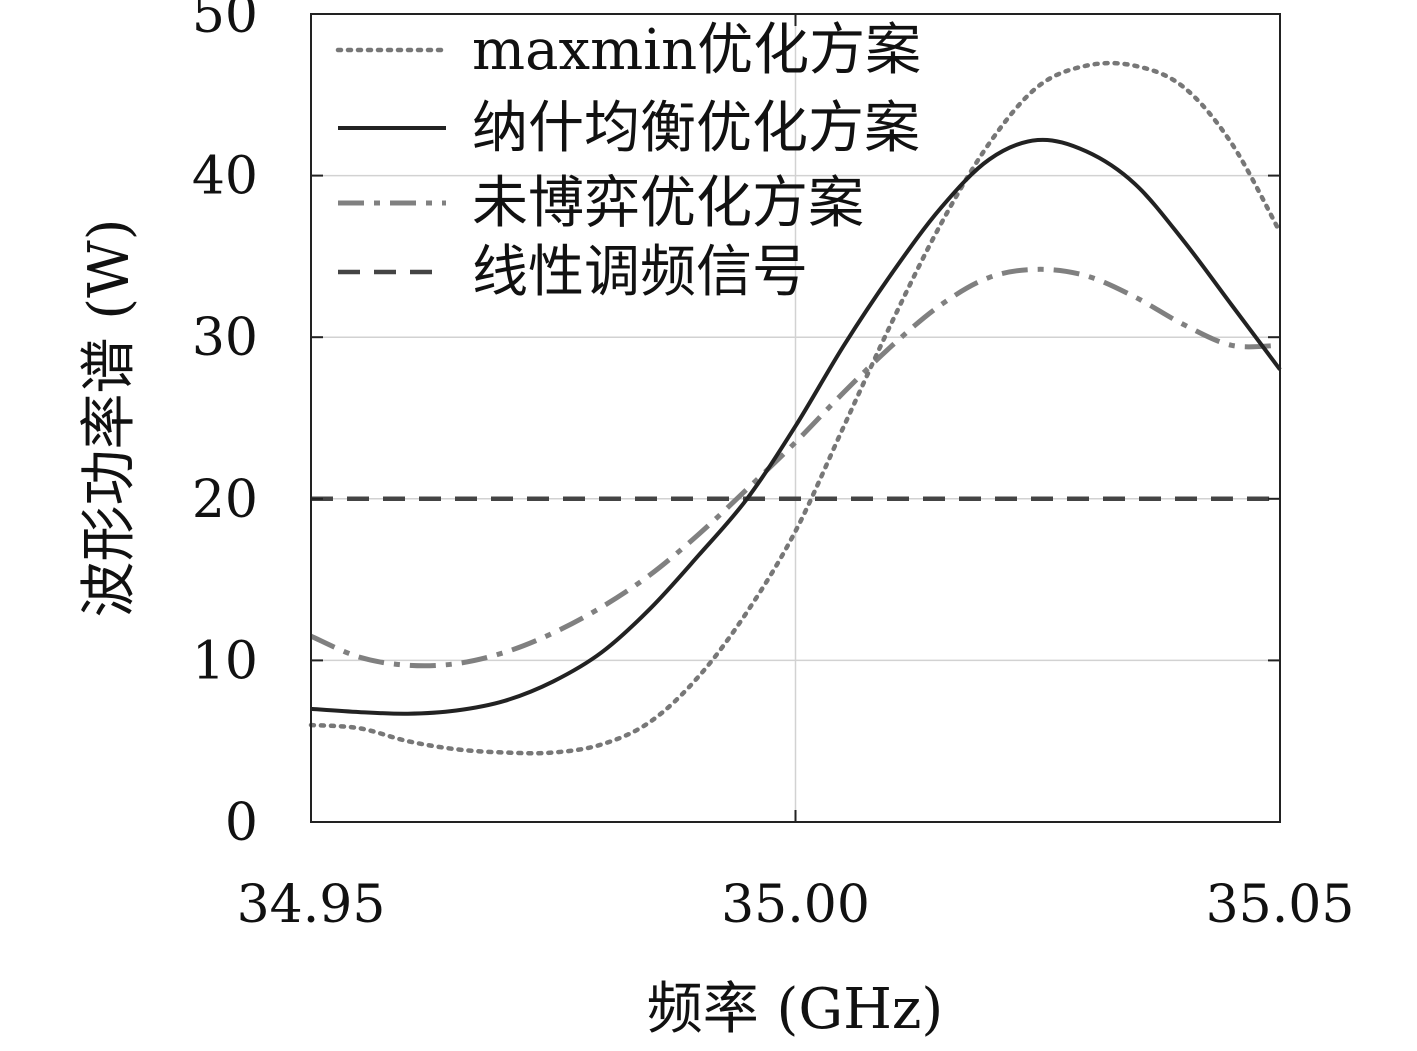 The width and height of the screenshot is (1417, 1051). Describe the element at coordinates (795, 1009) in the screenshot. I see `x-axis-label: 频率 (GHz)` at that location.